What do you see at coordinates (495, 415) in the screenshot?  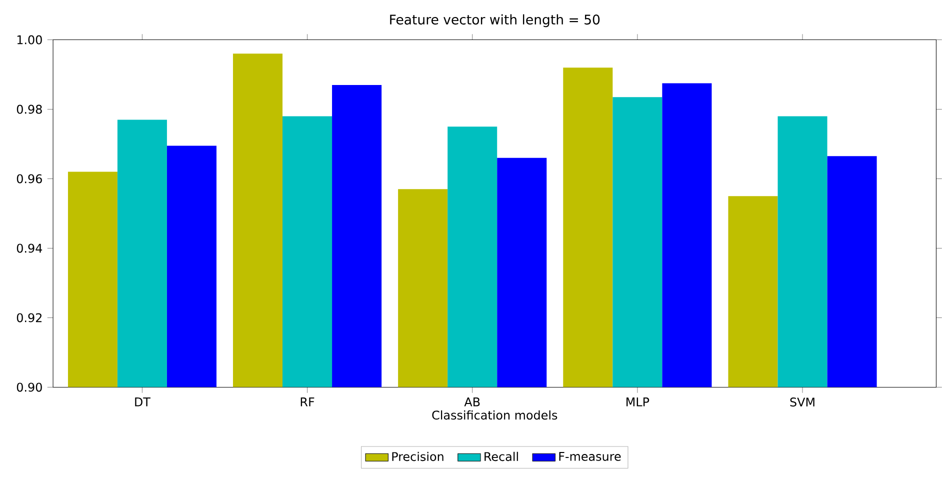 I see `x-axis-title: Classification models` at bounding box center [495, 415].